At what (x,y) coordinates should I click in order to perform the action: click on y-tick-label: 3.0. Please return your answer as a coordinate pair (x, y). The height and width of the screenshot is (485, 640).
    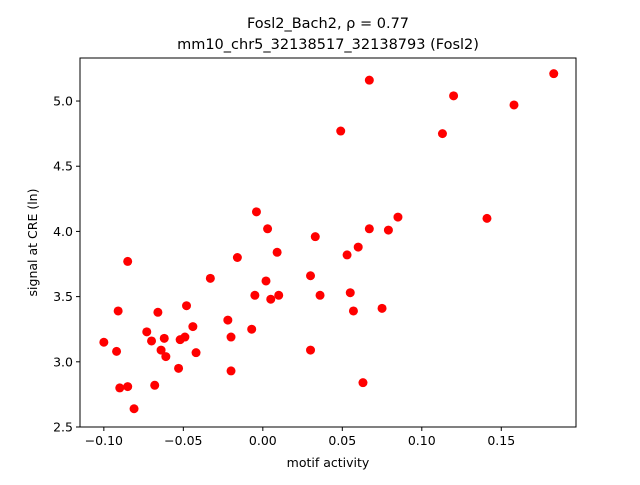
    Looking at the image, I should click on (63, 361).